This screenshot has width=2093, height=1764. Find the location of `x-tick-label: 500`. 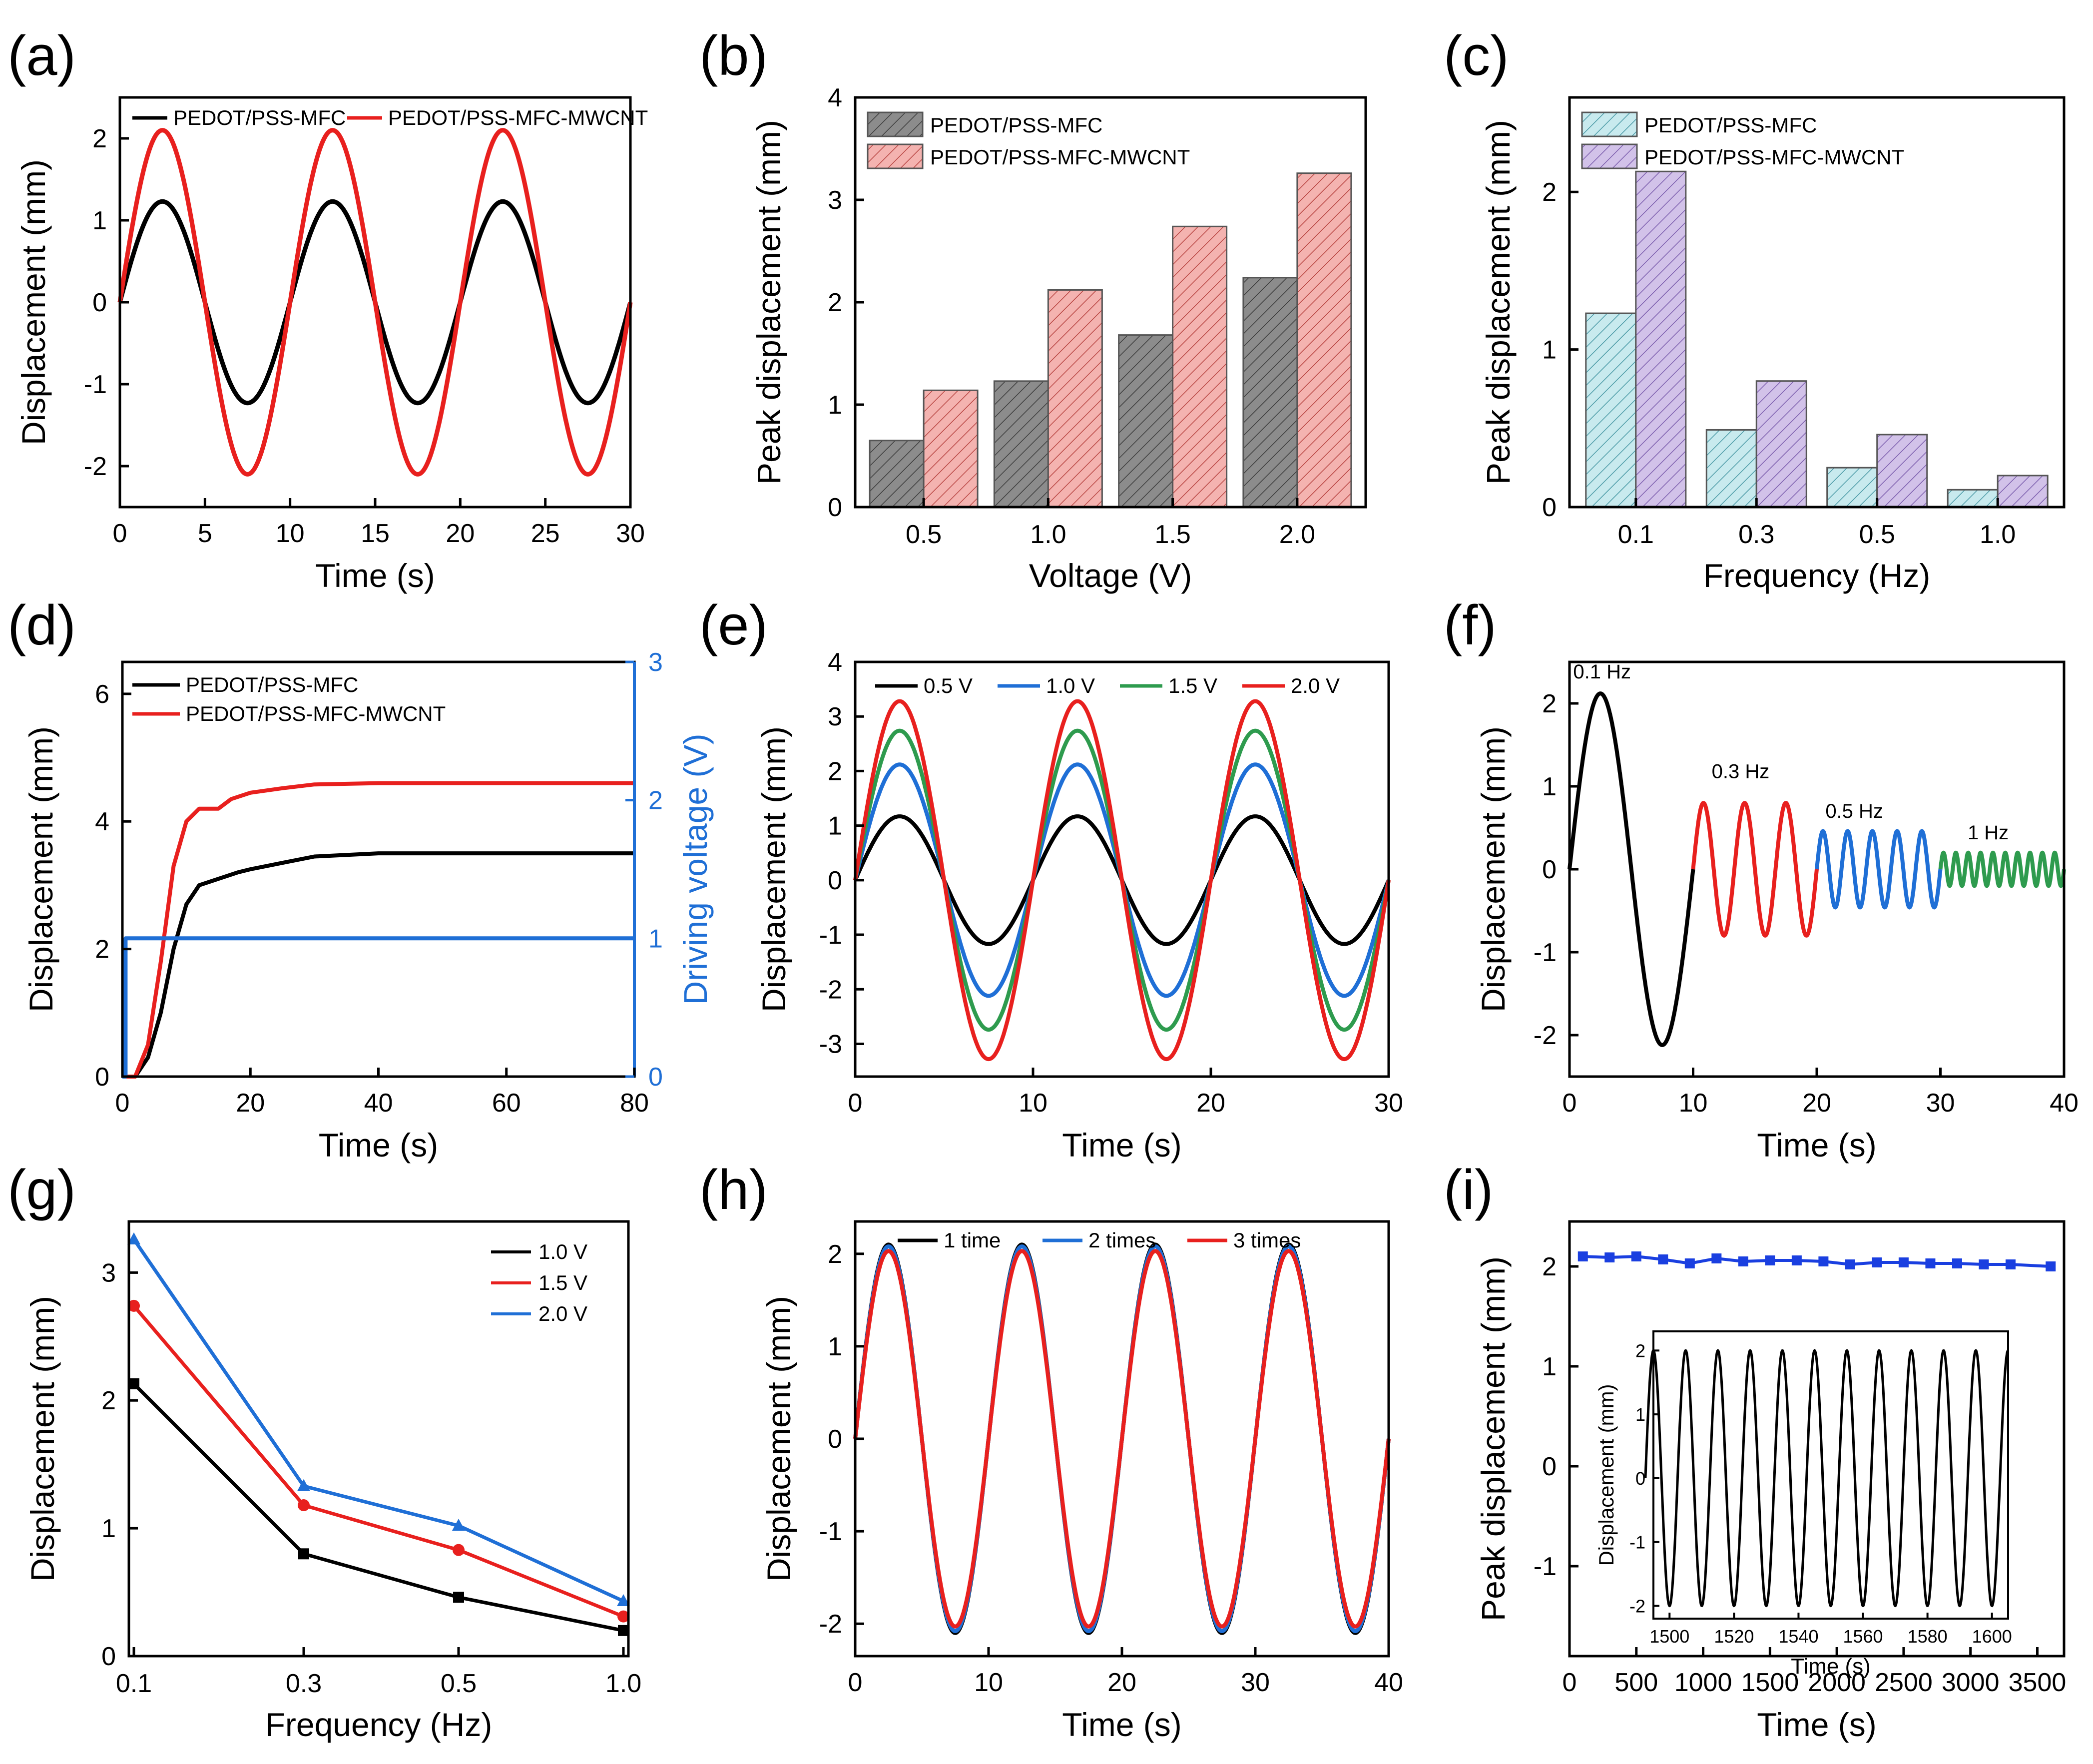

x-tick-label: 500 is located at coordinates (1636, 1682).